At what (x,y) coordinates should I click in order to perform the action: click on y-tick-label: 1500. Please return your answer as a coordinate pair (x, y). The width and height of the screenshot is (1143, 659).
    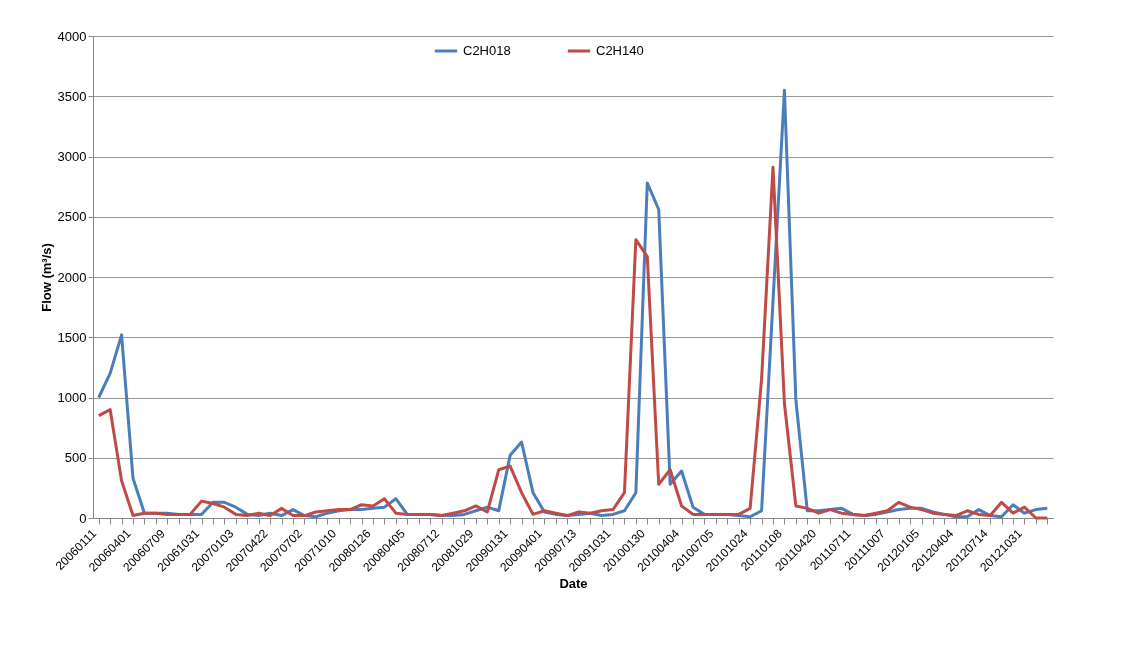
    Looking at the image, I should click on (72, 337).